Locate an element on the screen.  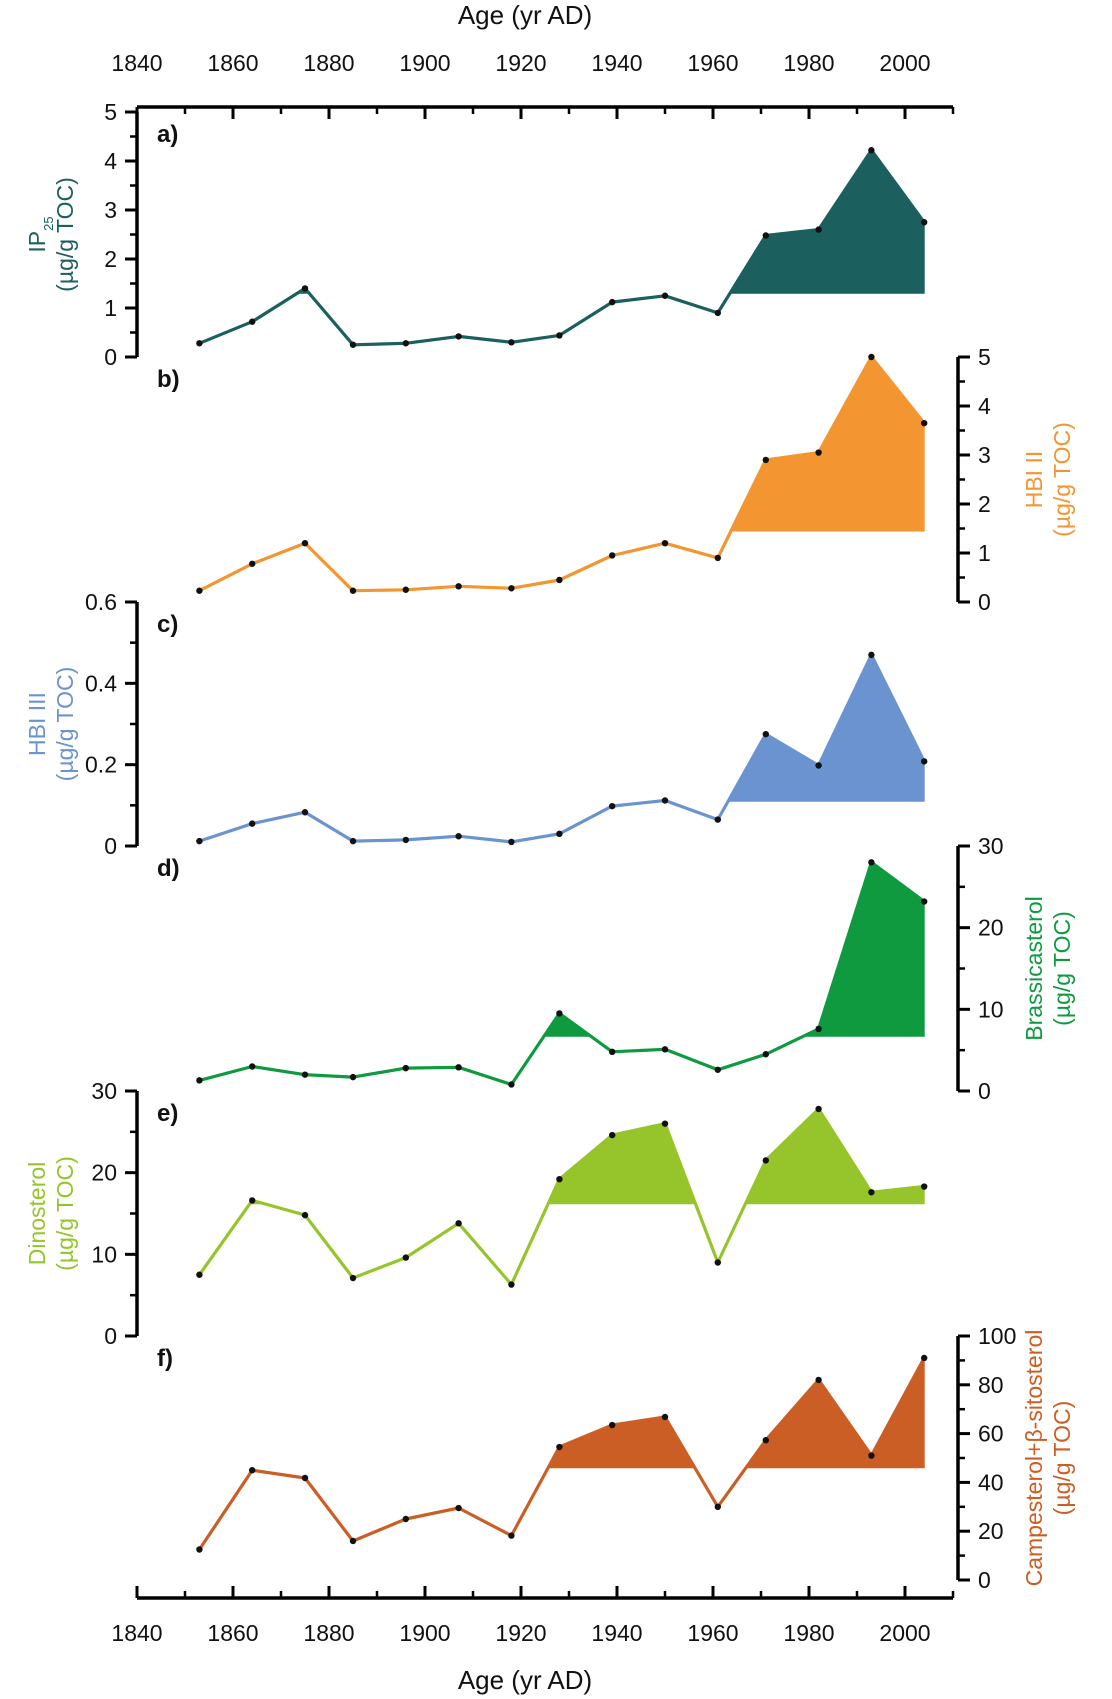
top-x-tick-label: 1920 is located at coordinates (520, 63).